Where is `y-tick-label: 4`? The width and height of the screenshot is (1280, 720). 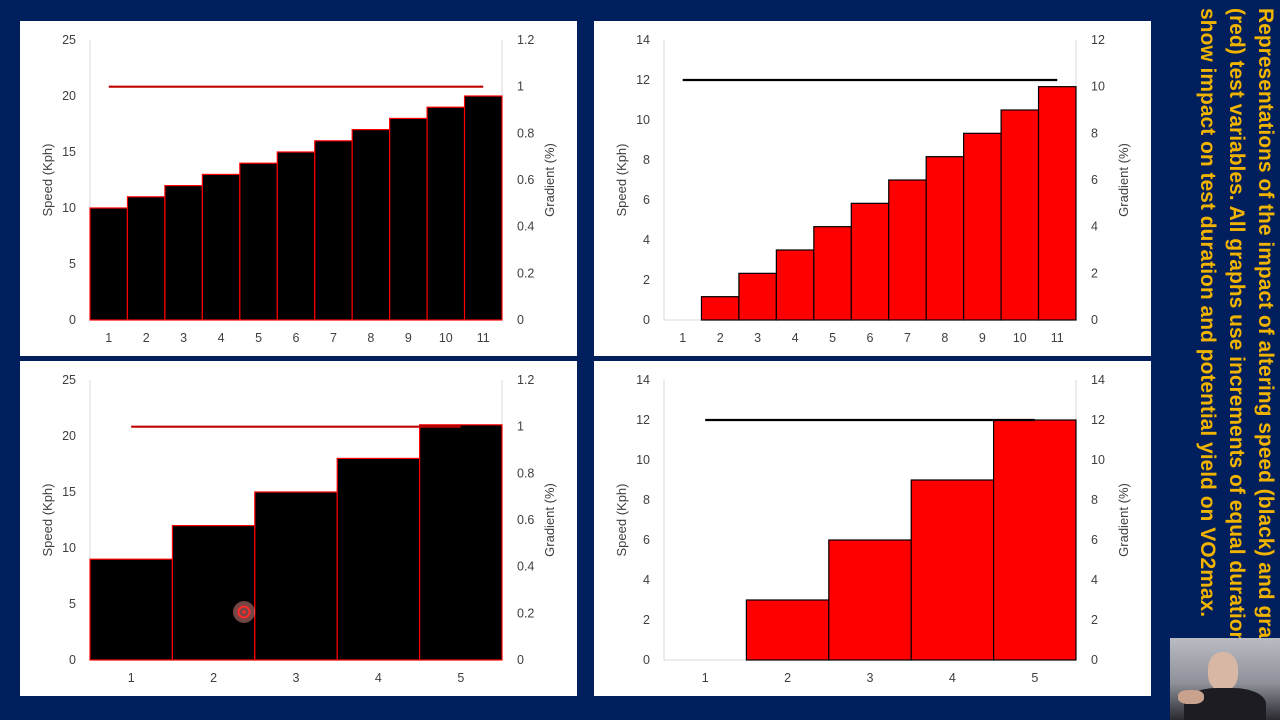 y-tick-label: 4 is located at coordinates (646, 580).